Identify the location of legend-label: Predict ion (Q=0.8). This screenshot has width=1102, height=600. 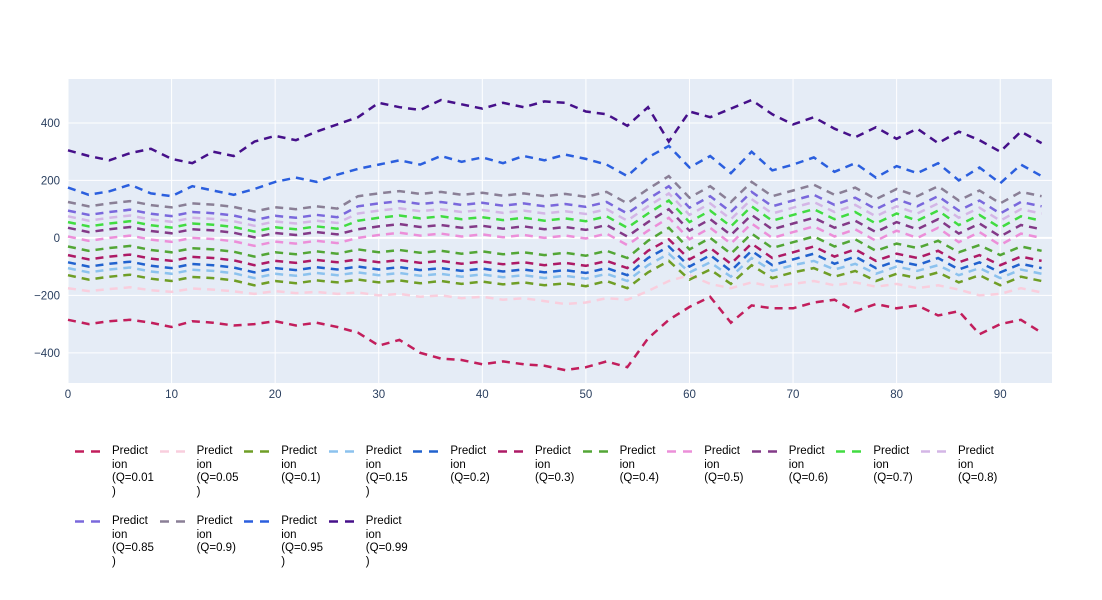
(978, 464).